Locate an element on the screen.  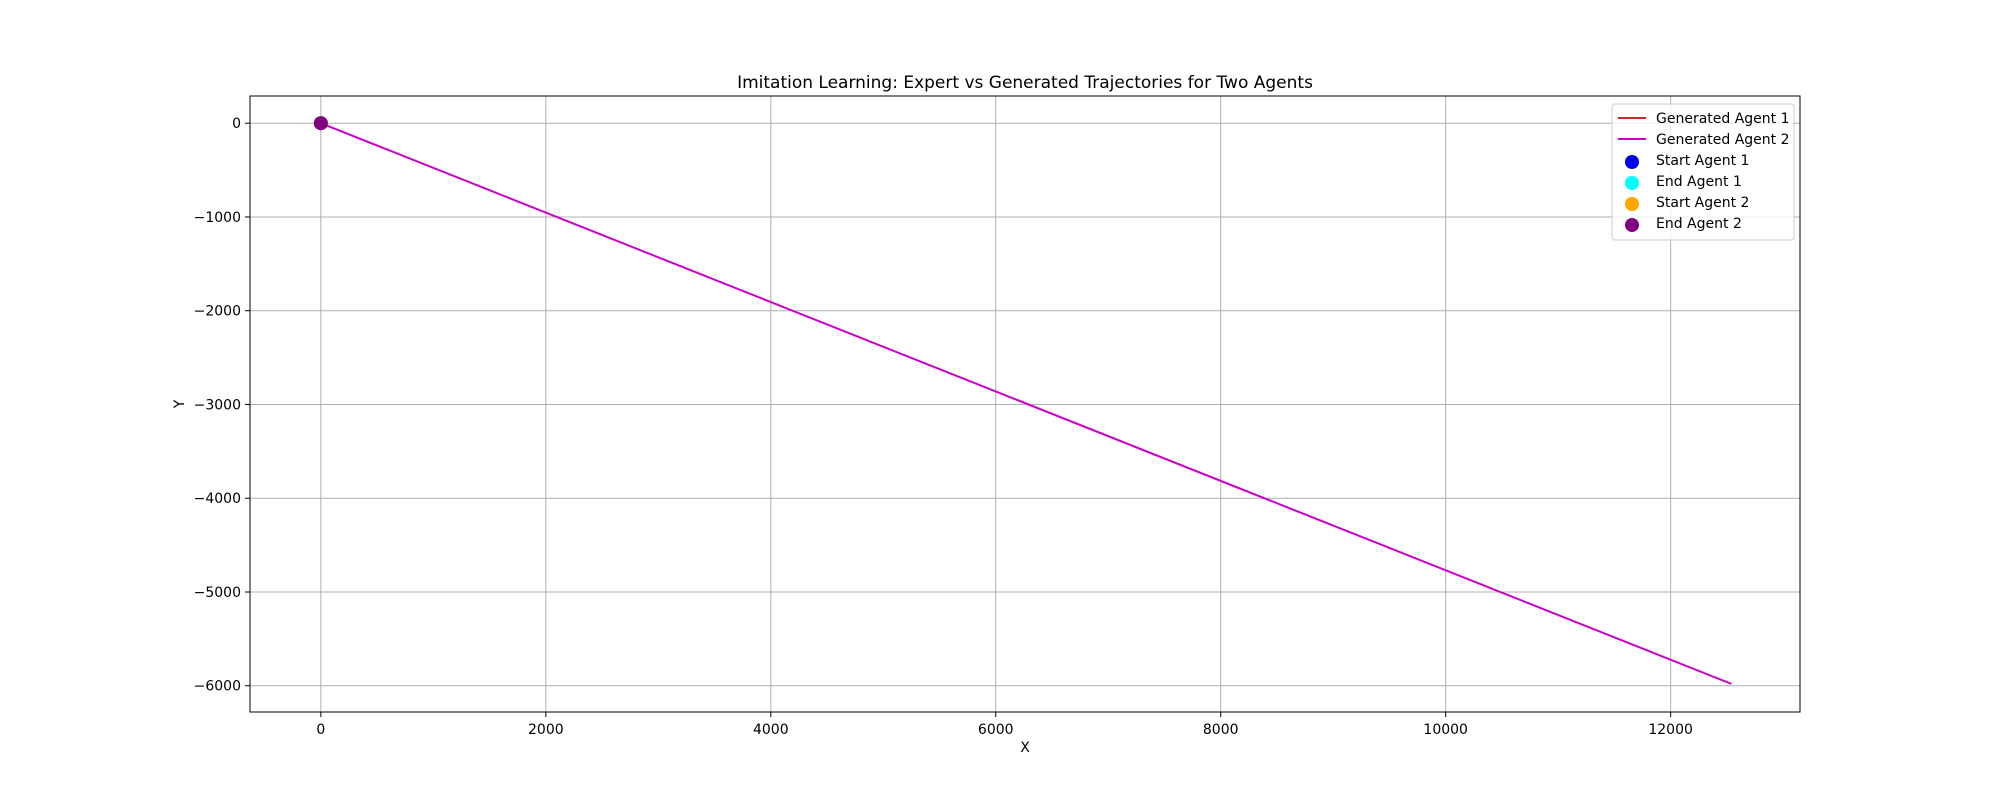
y-tick-label: −4000 is located at coordinates (217, 499).